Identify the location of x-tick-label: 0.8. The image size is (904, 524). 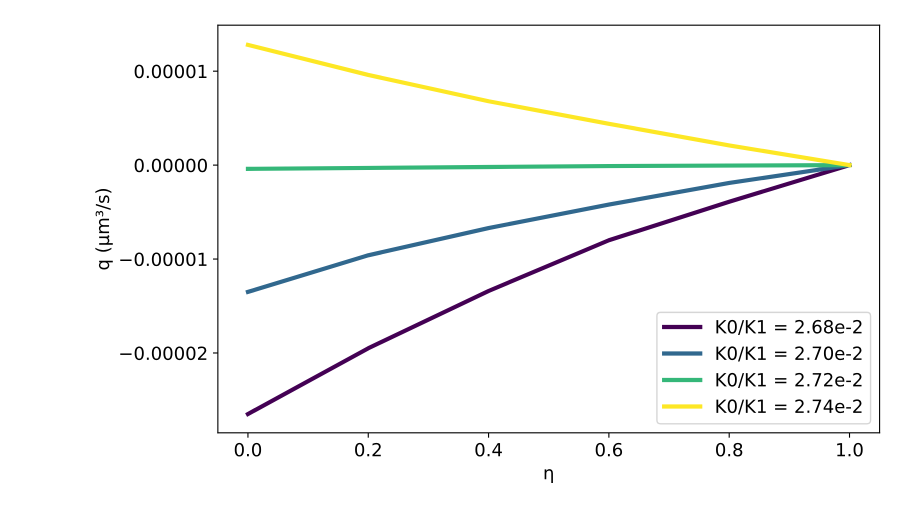
(729, 449).